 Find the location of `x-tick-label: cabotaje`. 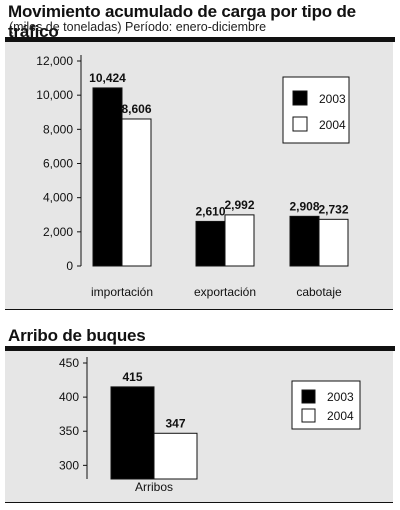

x-tick-label: cabotaje is located at coordinates (319, 292).